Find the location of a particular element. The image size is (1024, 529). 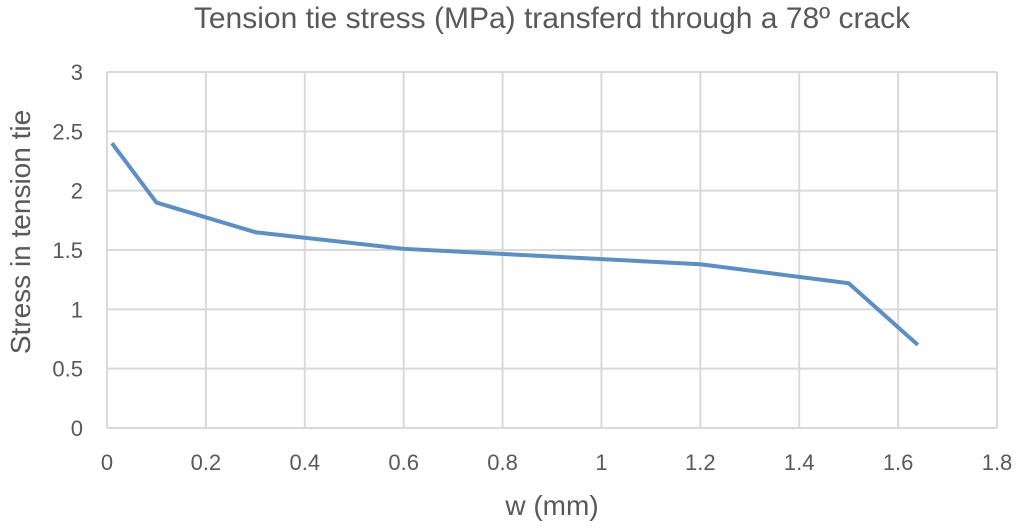

x-tick-label: 1.2 is located at coordinates (700, 462).